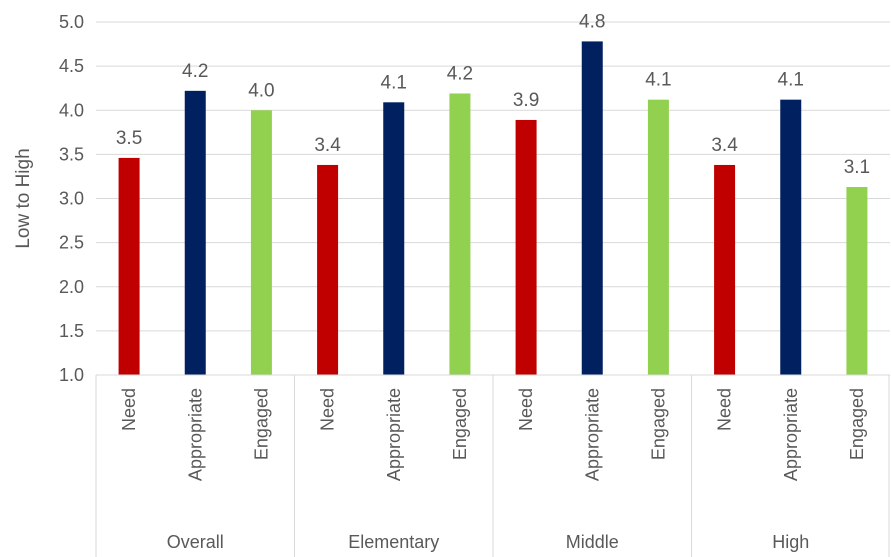  I want to click on y-tick-label: 4.5, so click(71, 66).